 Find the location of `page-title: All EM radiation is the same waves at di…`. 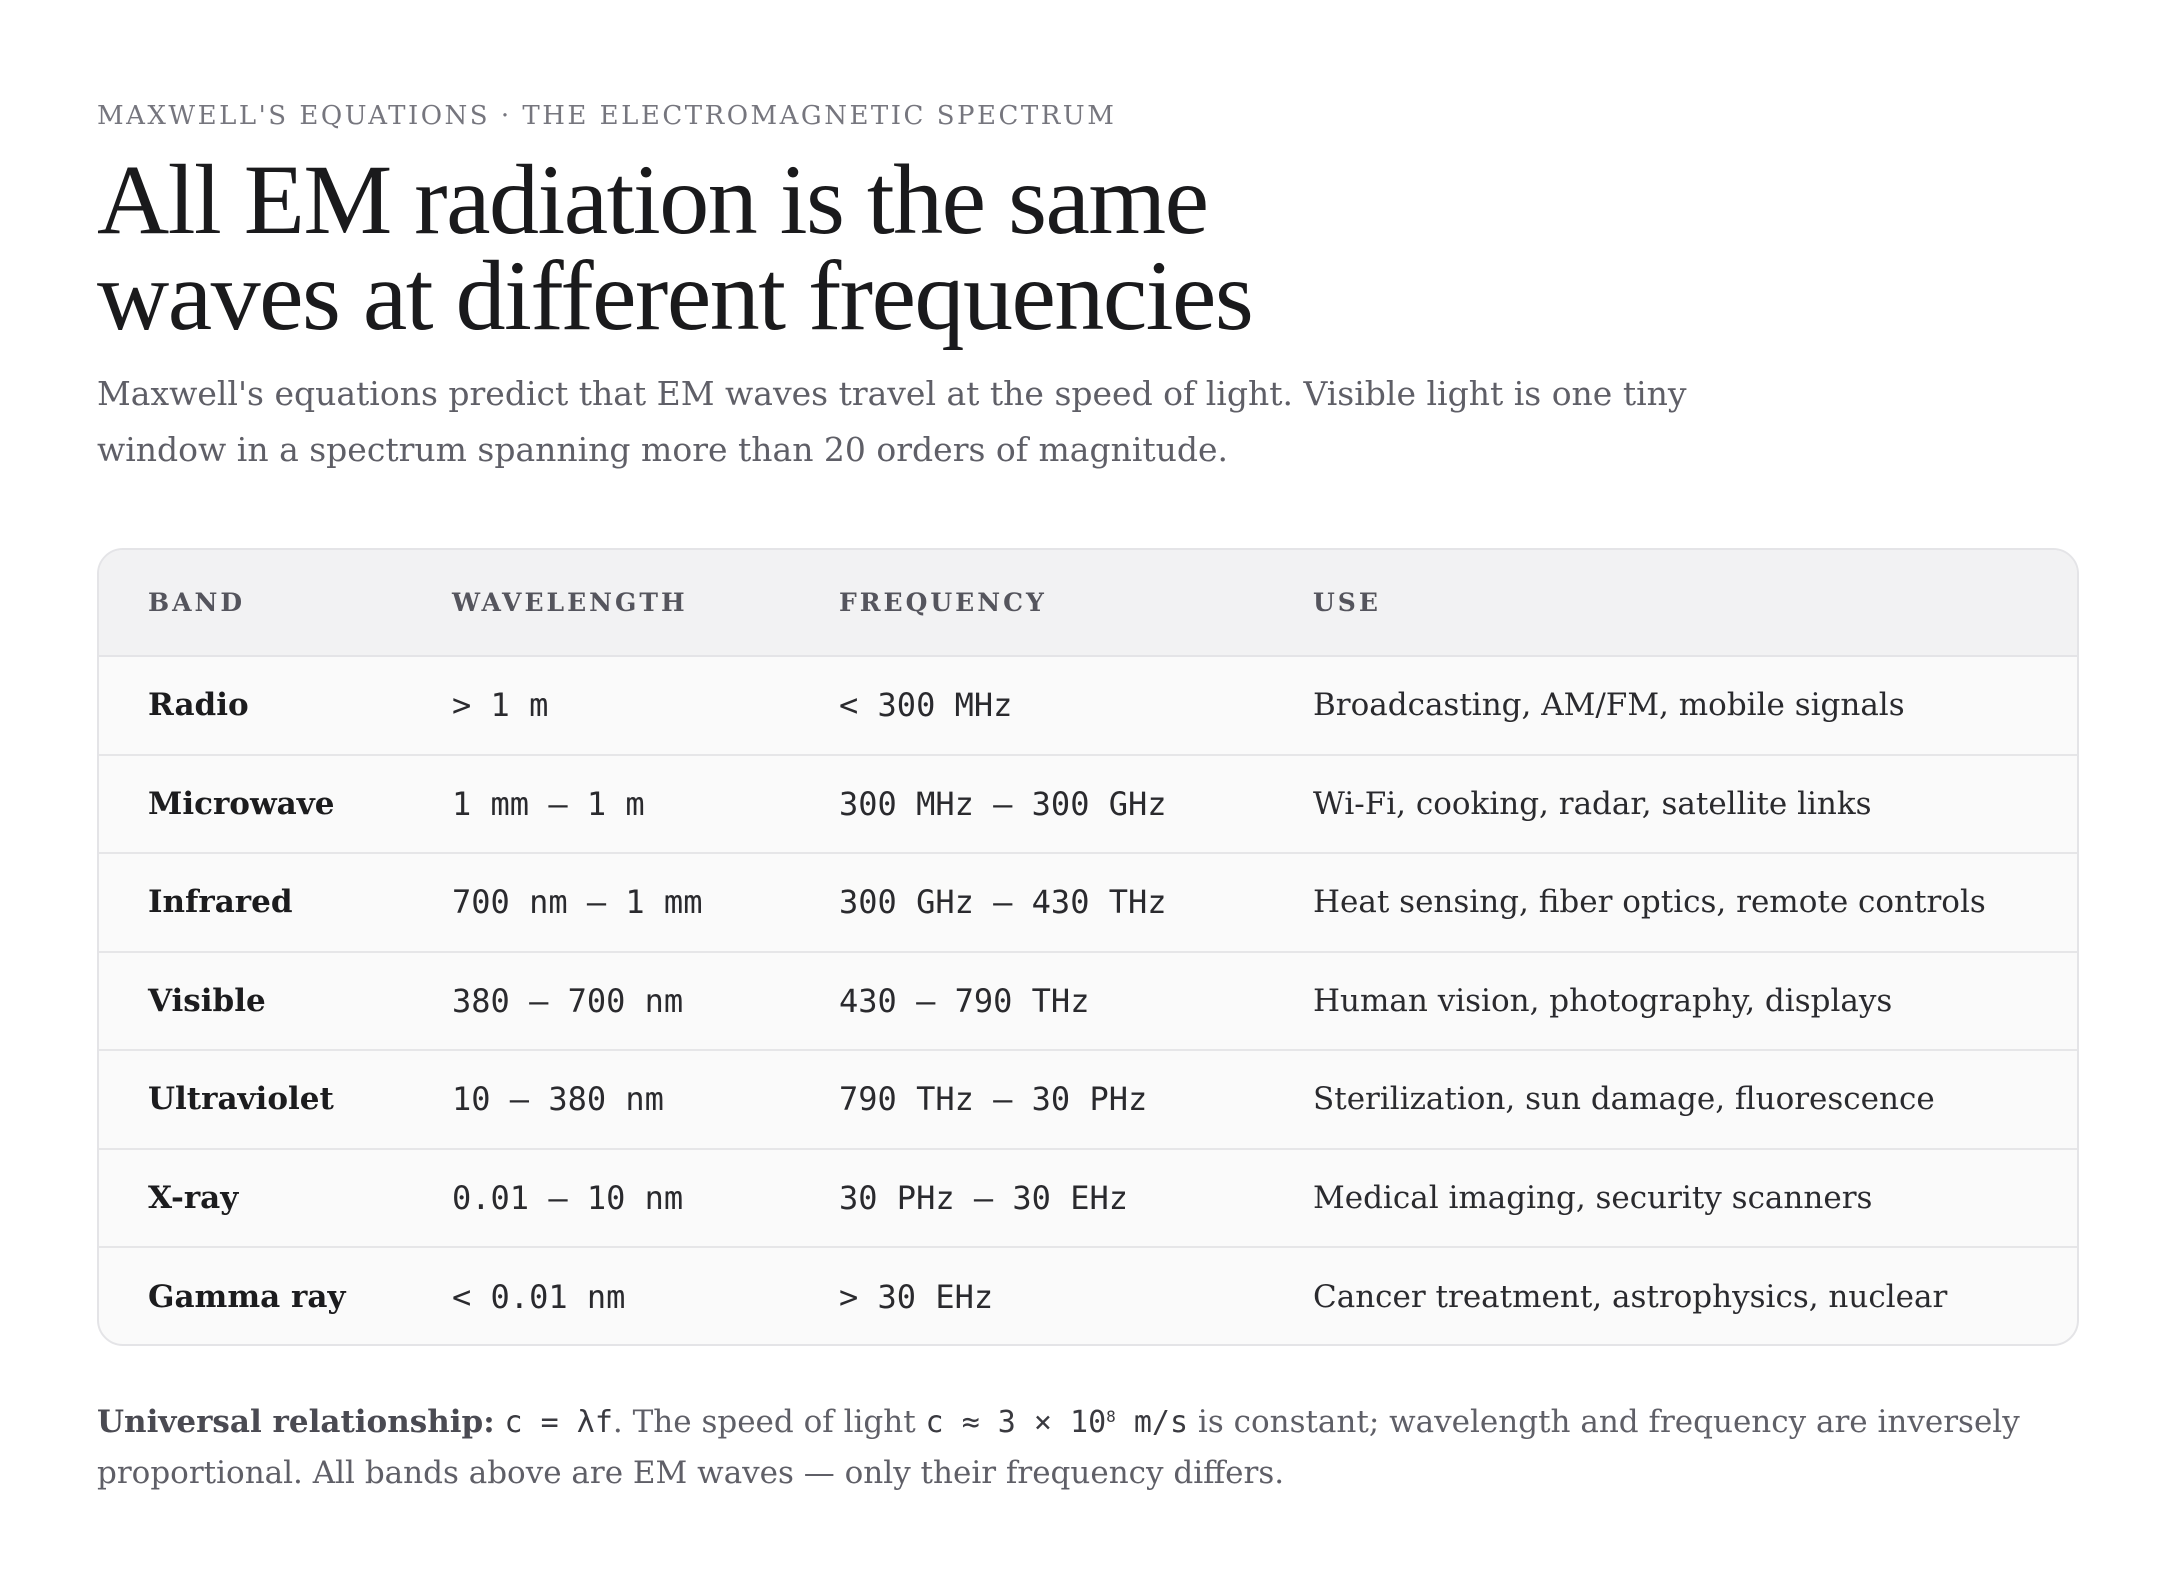

page-title: All EM radiation is the same waves at di… is located at coordinates (747, 248).